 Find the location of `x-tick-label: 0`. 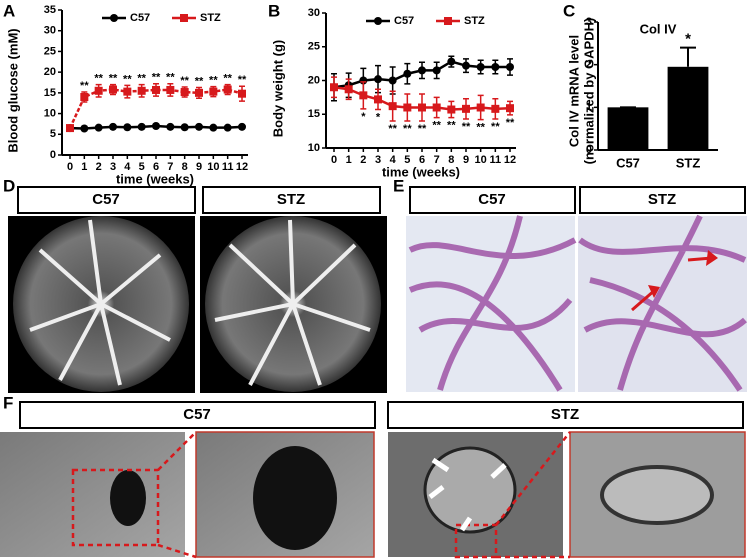

x-tick-label: 0 is located at coordinates (334, 160).